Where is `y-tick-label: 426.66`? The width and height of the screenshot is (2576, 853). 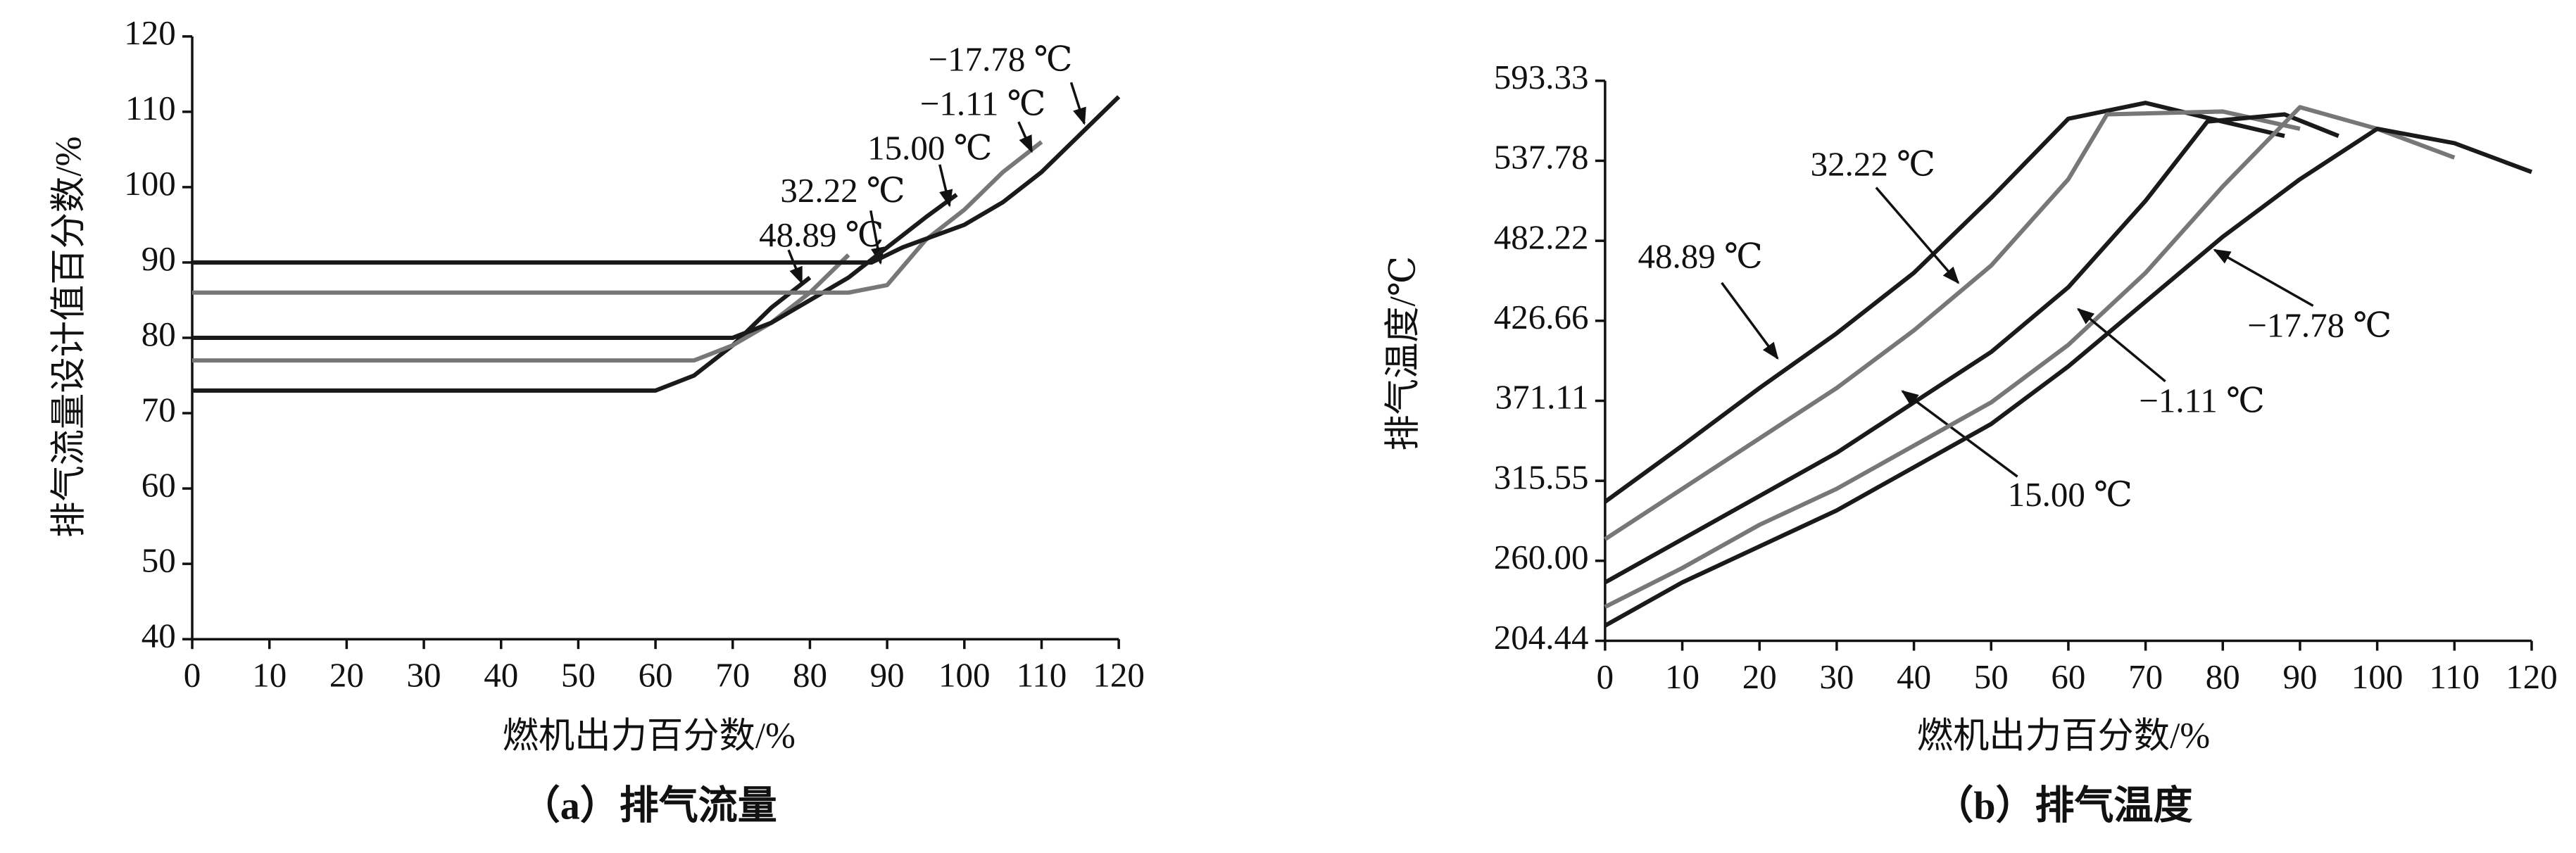
y-tick-label: 426.66 is located at coordinates (1542, 317).